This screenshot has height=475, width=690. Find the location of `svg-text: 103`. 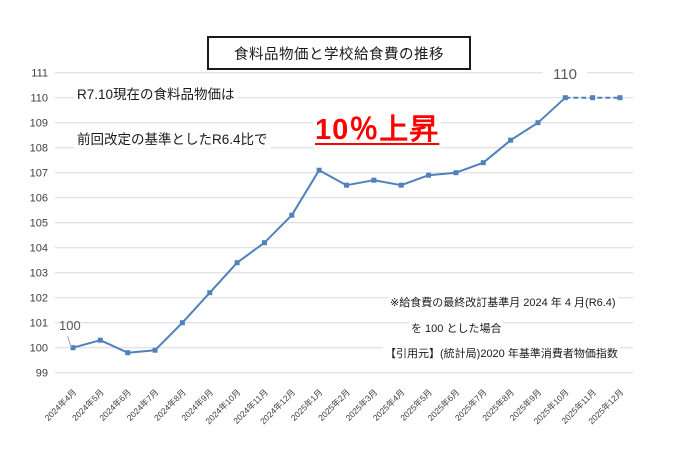

svg-text: 103 is located at coordinates (39, 274).